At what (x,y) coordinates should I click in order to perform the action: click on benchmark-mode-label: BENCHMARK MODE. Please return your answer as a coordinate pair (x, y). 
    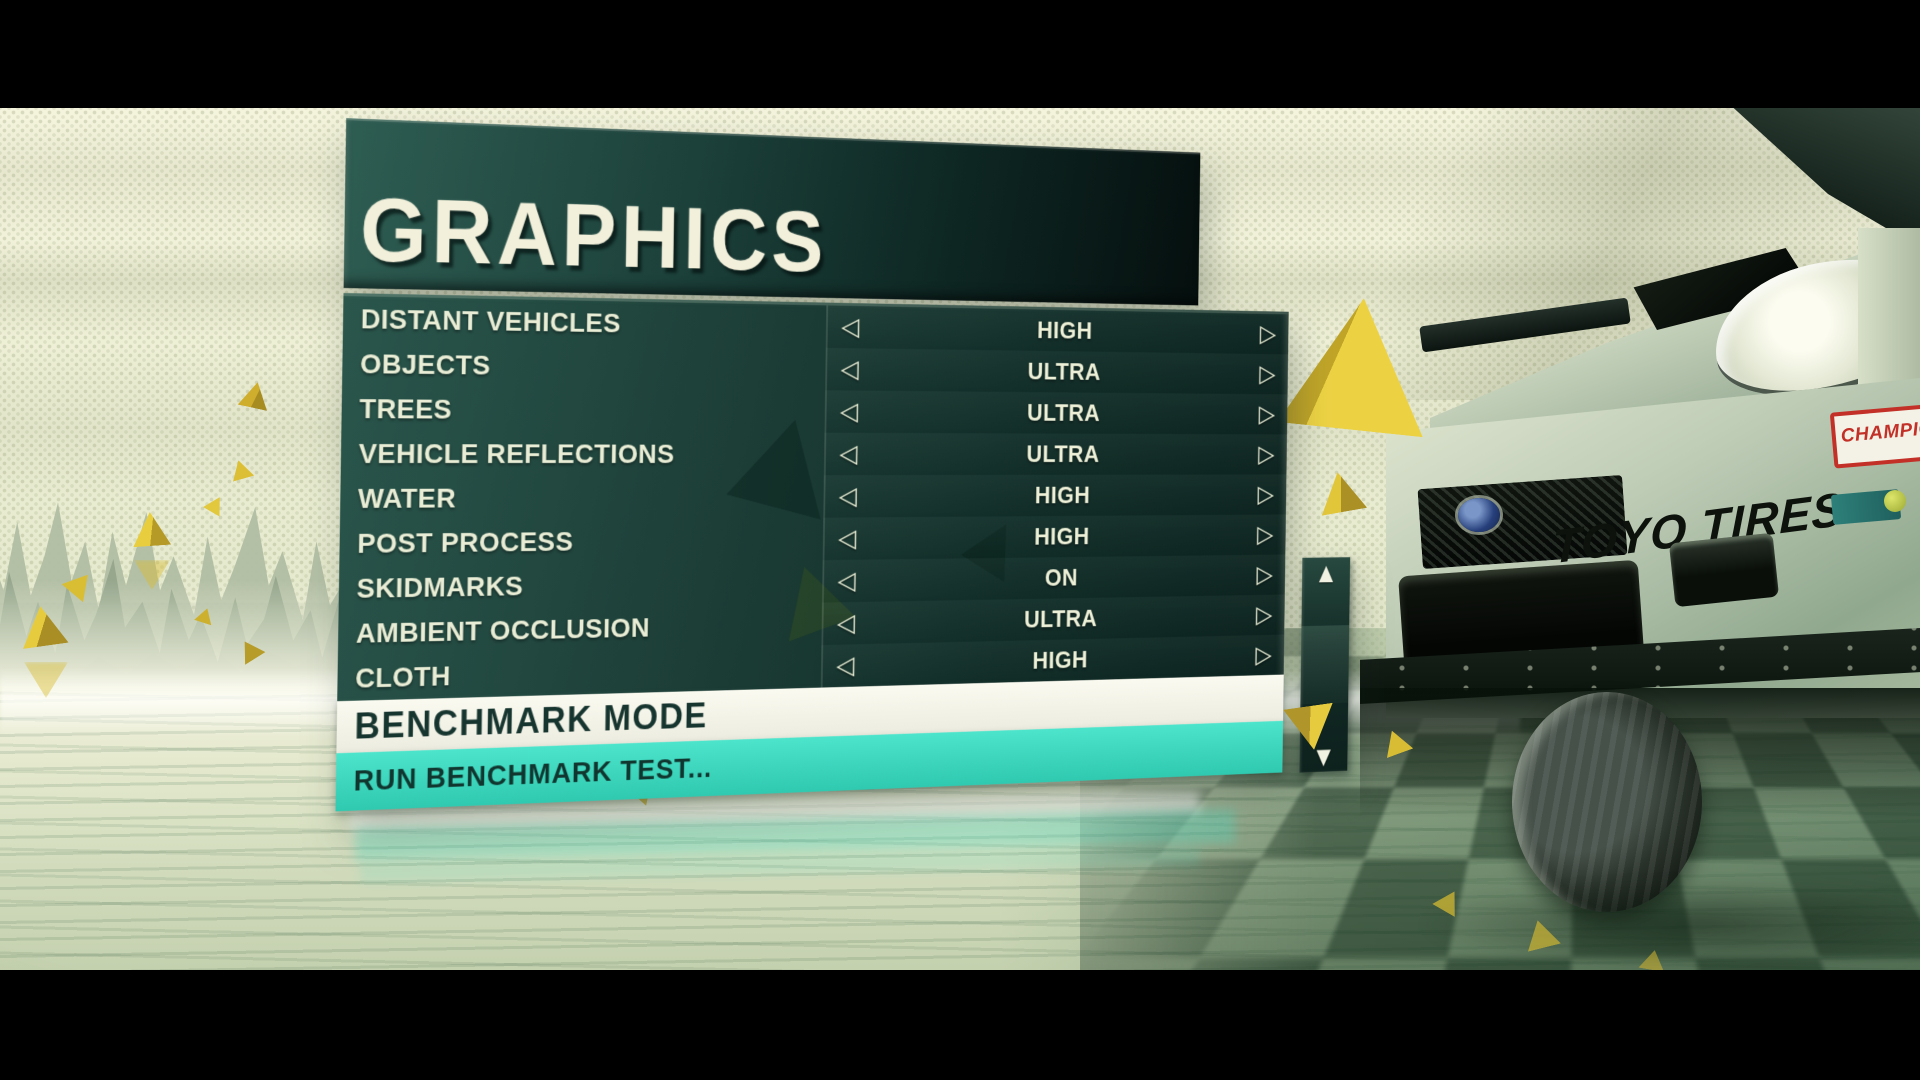
    Looking at the image, I should click on (531, 721).